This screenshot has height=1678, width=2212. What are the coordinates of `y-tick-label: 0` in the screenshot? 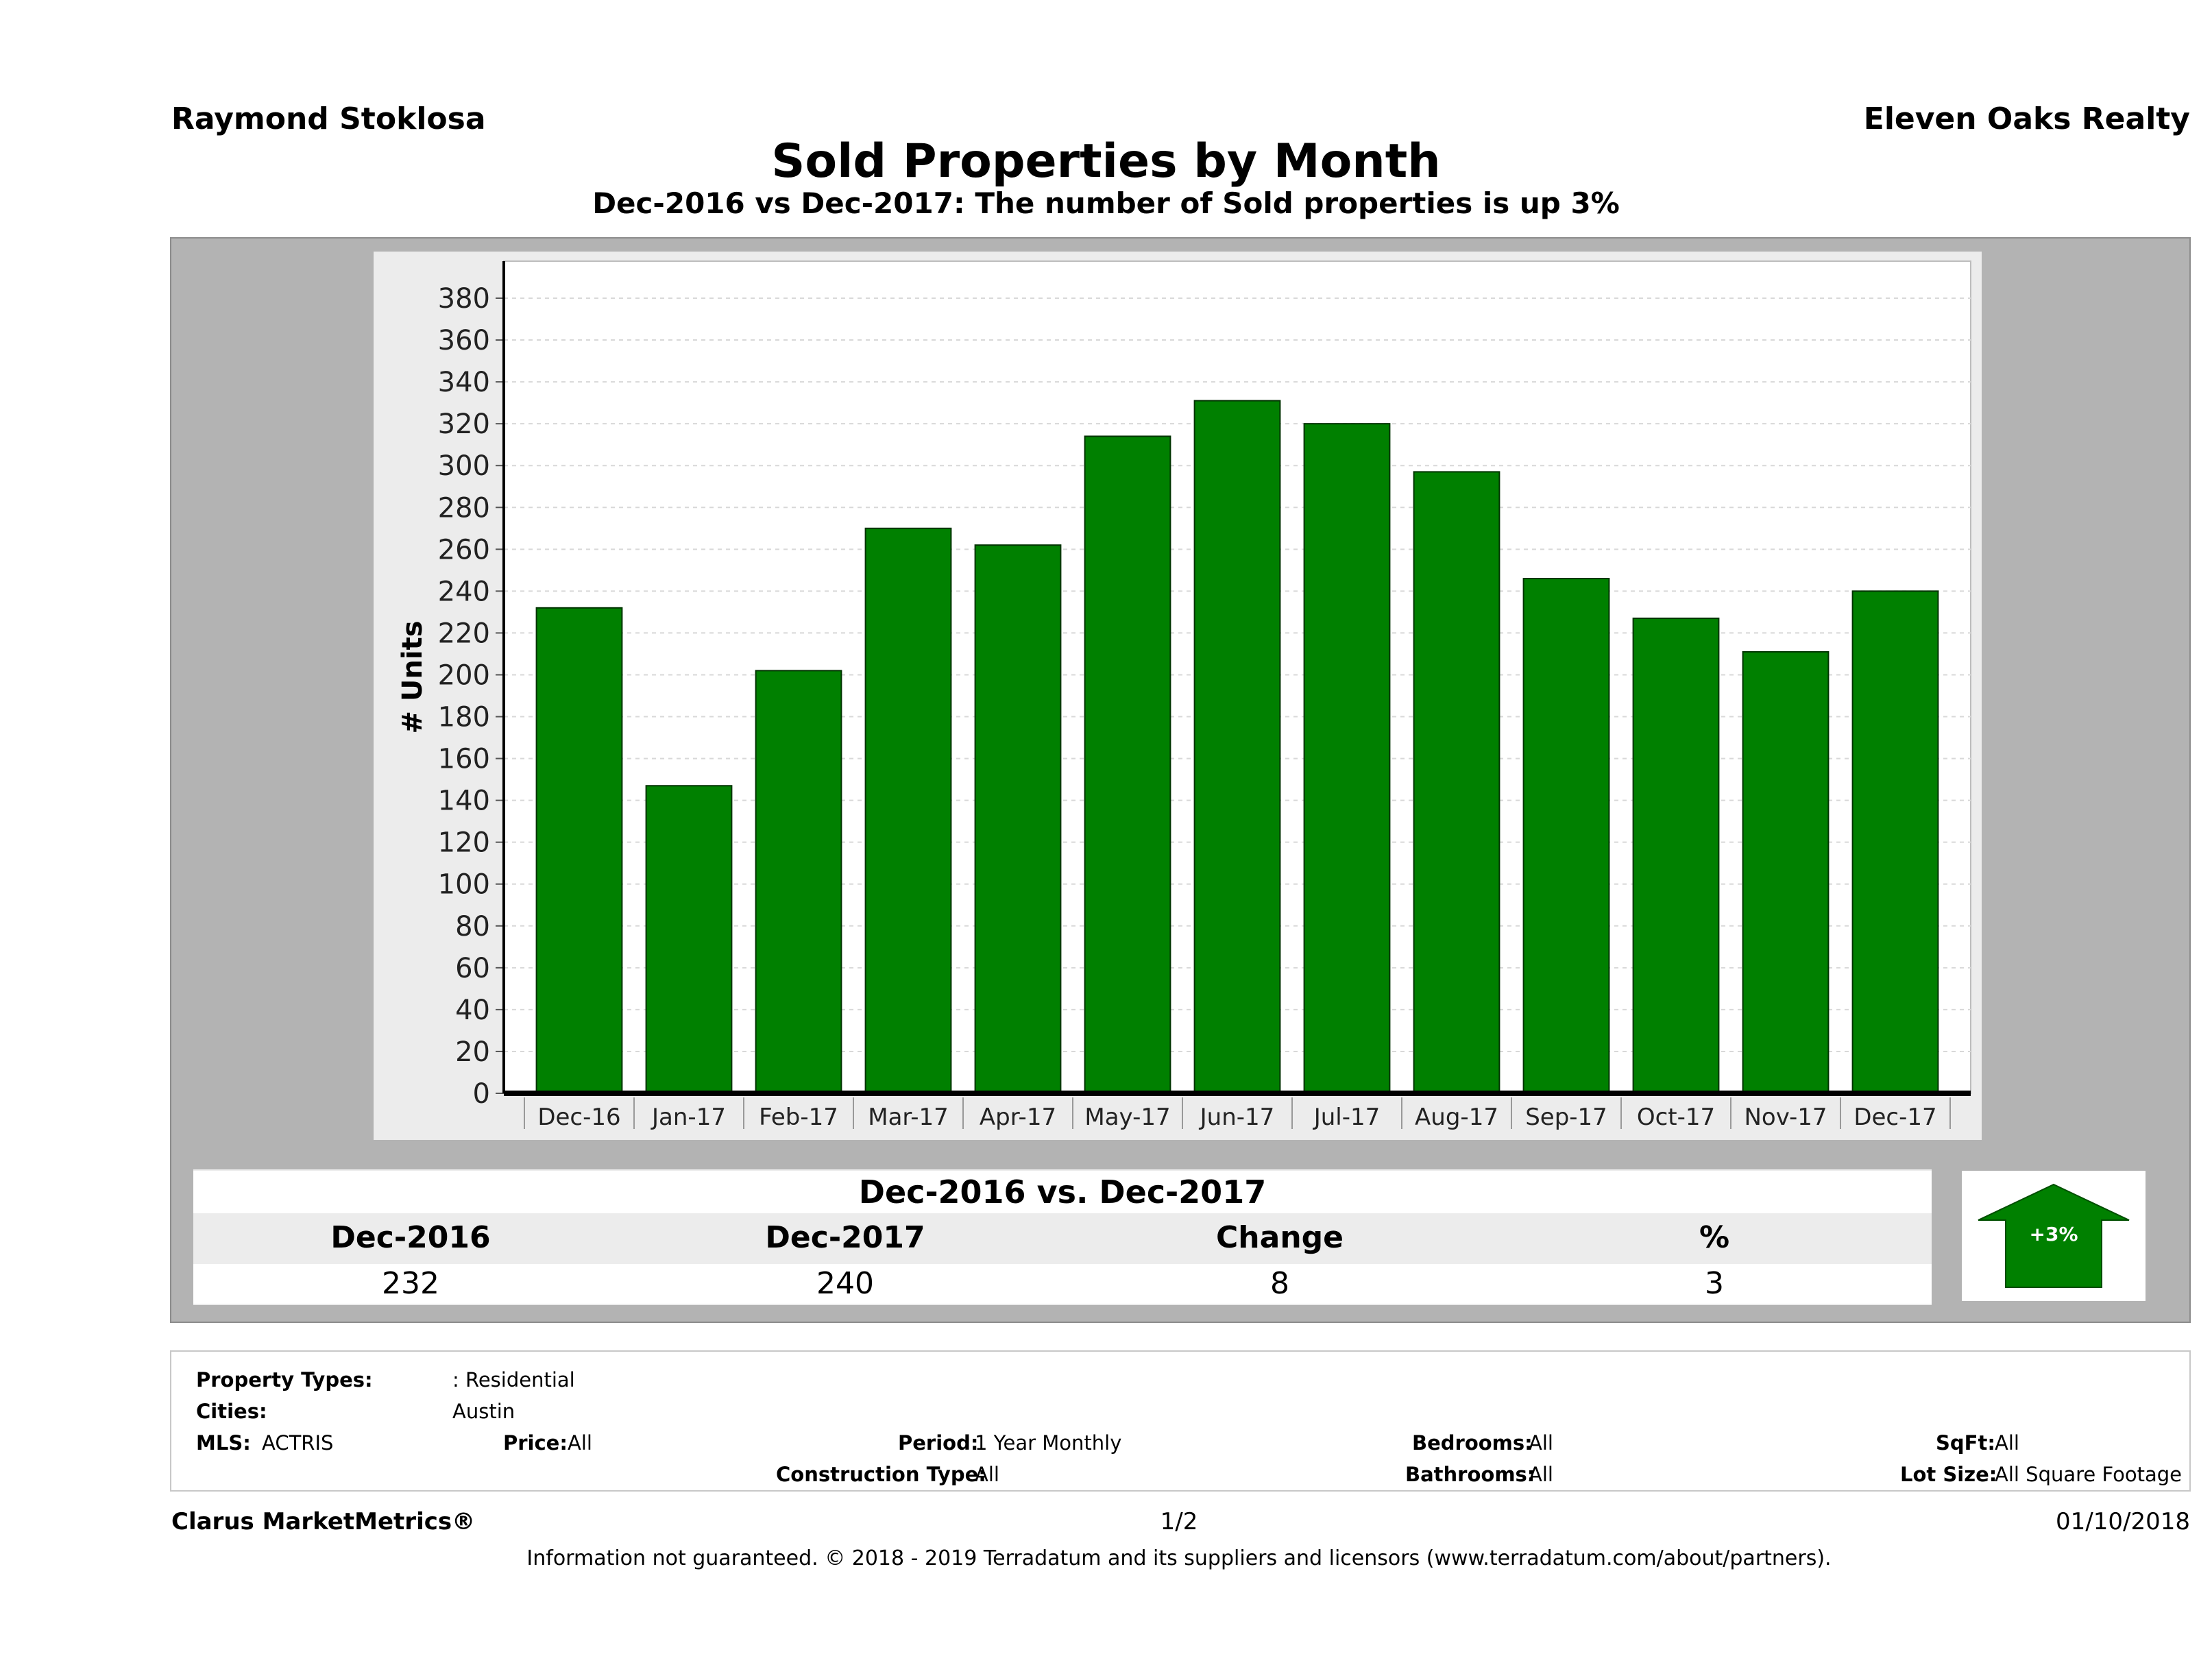 It's located at (481, 1094).